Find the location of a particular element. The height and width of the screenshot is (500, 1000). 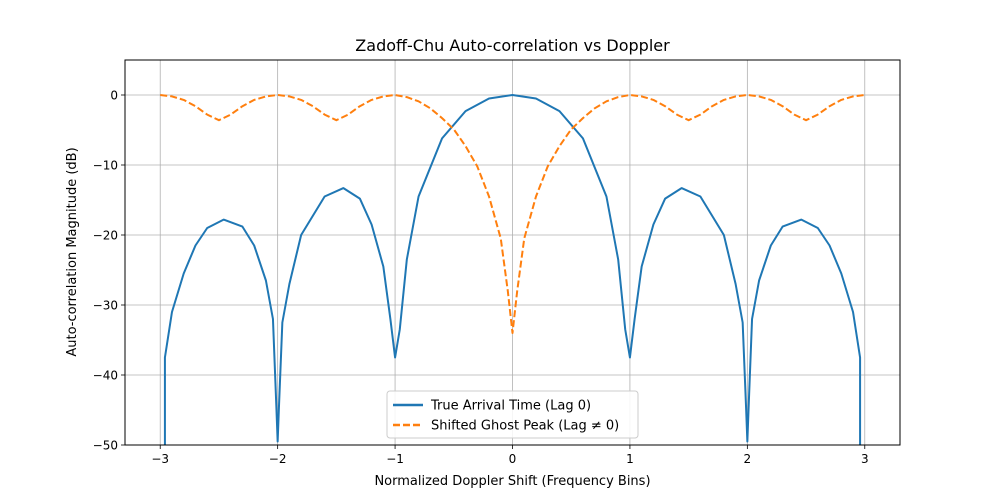

y-tick-label: 0 is located at coordinates (114, 96).